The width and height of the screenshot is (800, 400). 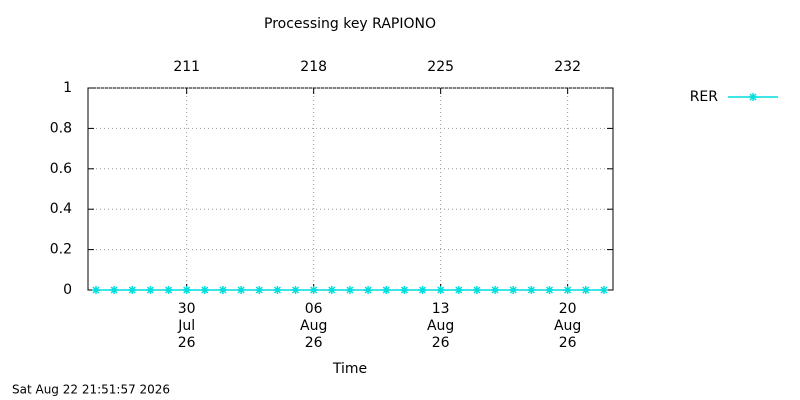 What do you see at coordinates (186, 67) in the screenshot?
I see `x2-tick-label: 211` at bounding box center [186, 67].